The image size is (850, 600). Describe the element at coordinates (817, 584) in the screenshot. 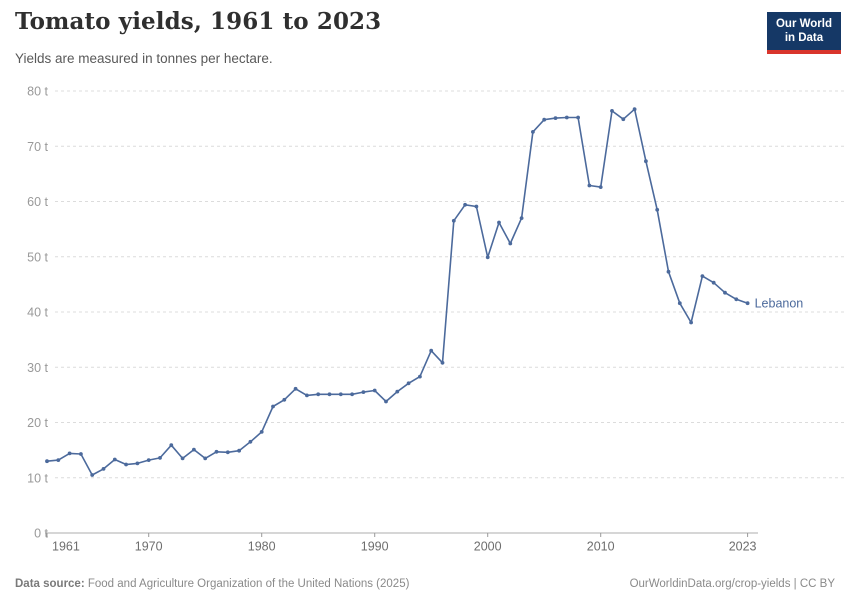

I see `license-label: CC BY` at that location.